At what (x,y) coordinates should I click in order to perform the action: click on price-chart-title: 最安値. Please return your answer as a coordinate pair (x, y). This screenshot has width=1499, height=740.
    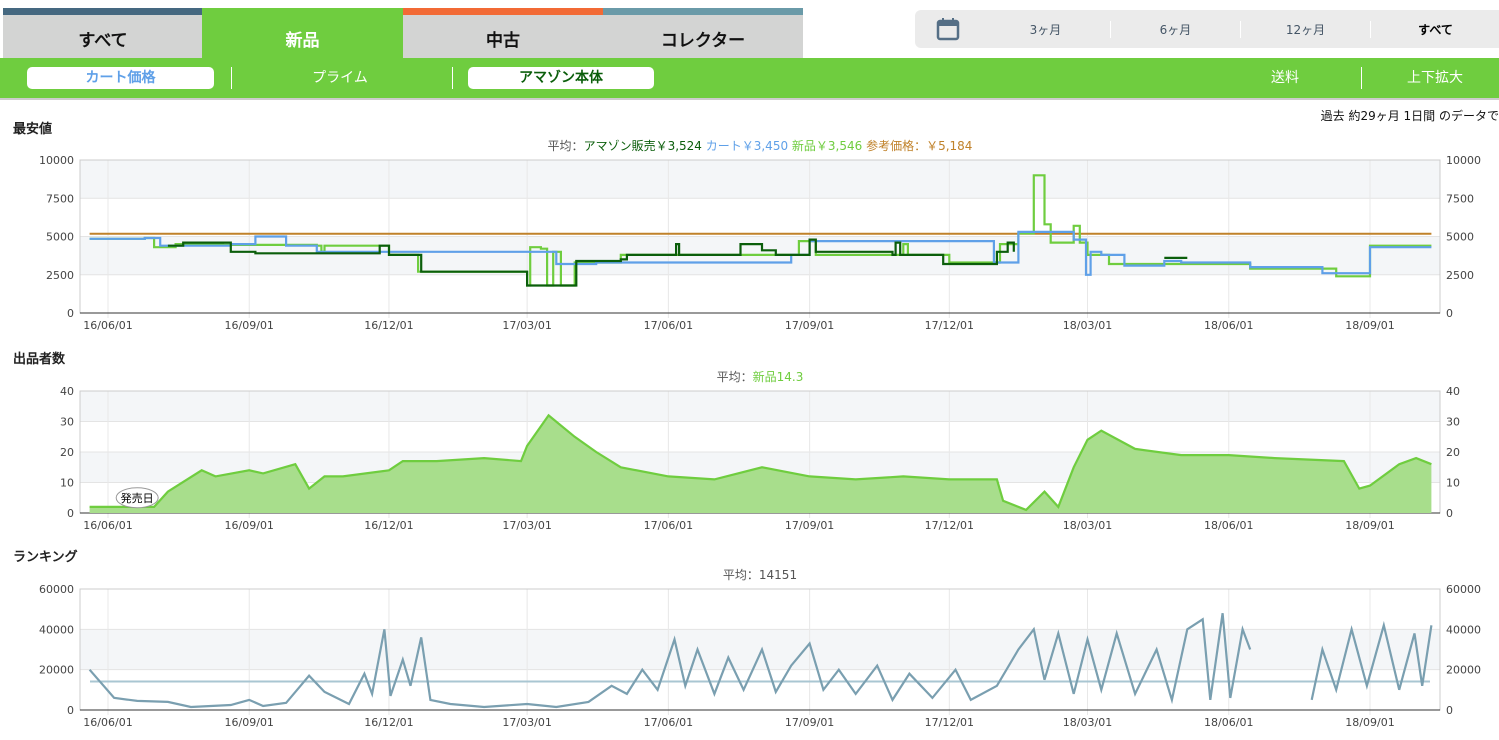
    Looking at the image, I should click on (33, 129).